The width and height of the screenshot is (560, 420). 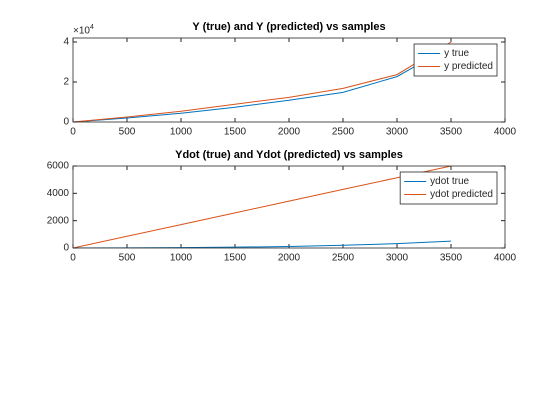 What do you see at coordinates (58, 220) in the screenshot?
I see `y-tick-label: 2000` at bounding box center [58, 220].